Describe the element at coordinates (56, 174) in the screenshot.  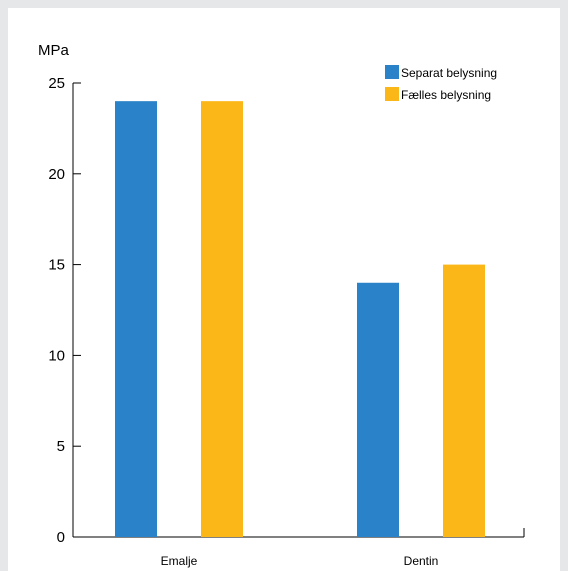
I see `y-tick-label: 20` at that location.